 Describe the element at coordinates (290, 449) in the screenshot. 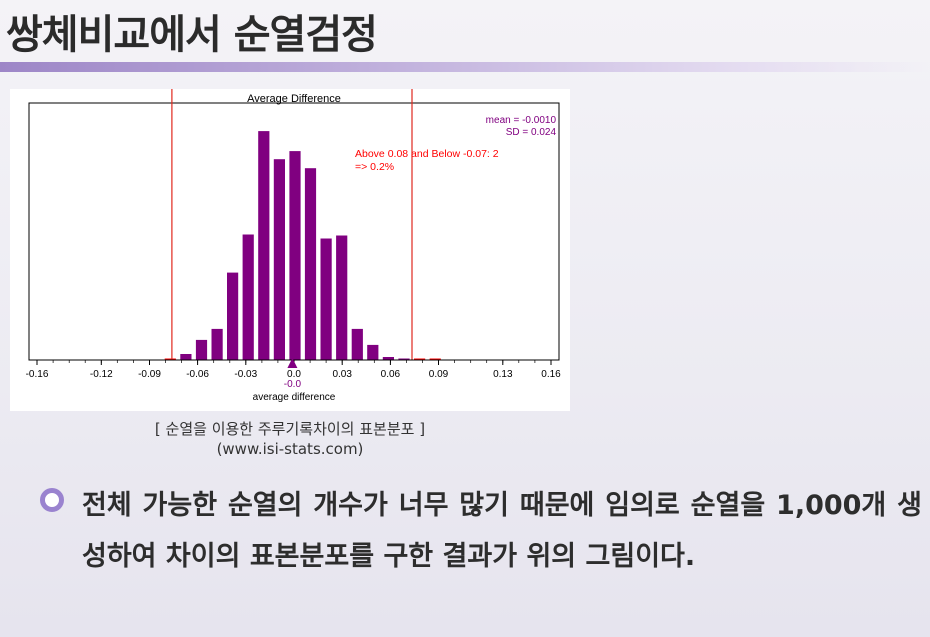

I see `figure-source: (www.isi-stats.com)` at that location.